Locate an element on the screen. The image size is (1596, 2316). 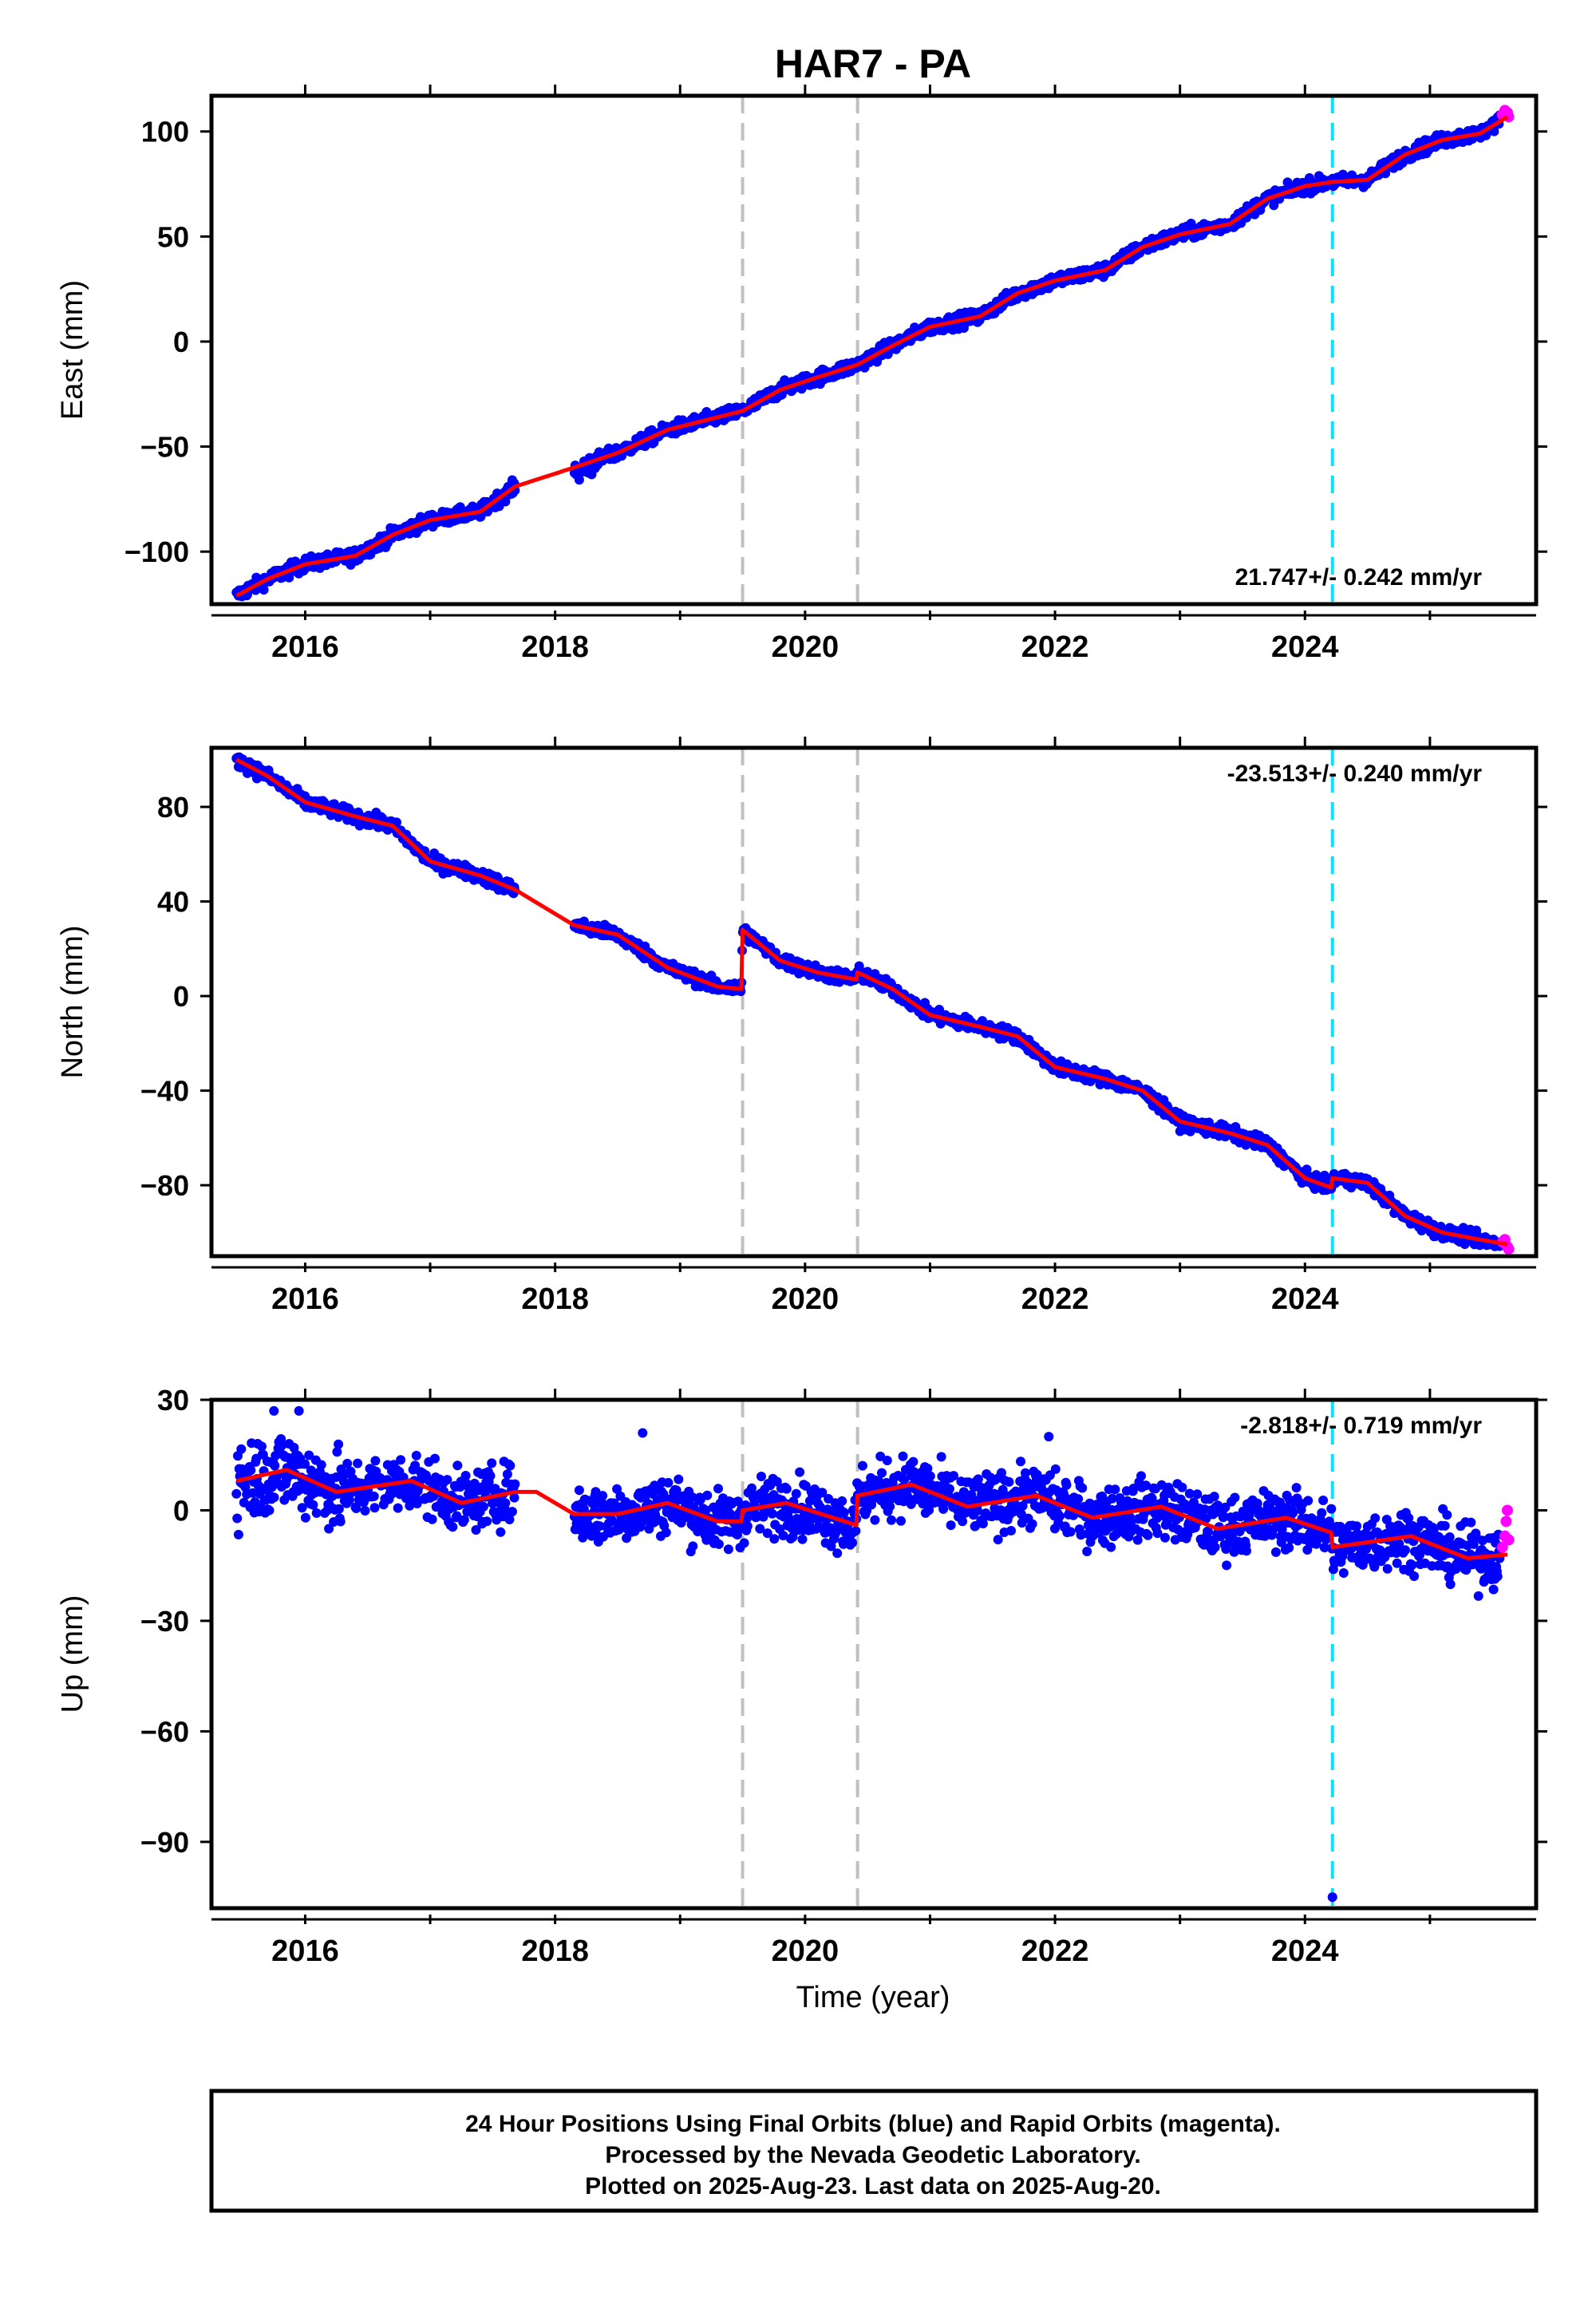
east-y-tick-label: 100 is located at coordinates (165, 132).